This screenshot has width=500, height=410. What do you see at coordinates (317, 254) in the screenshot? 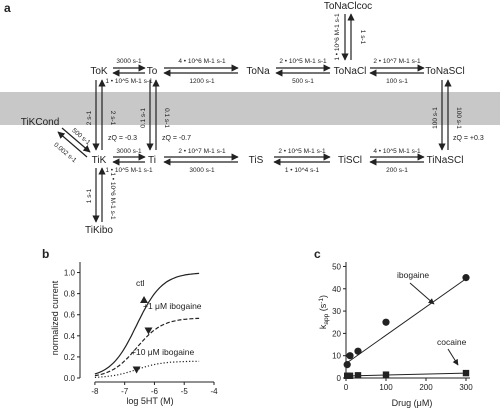
I see `panel-c-label: c` at bounding box center [317, 254].